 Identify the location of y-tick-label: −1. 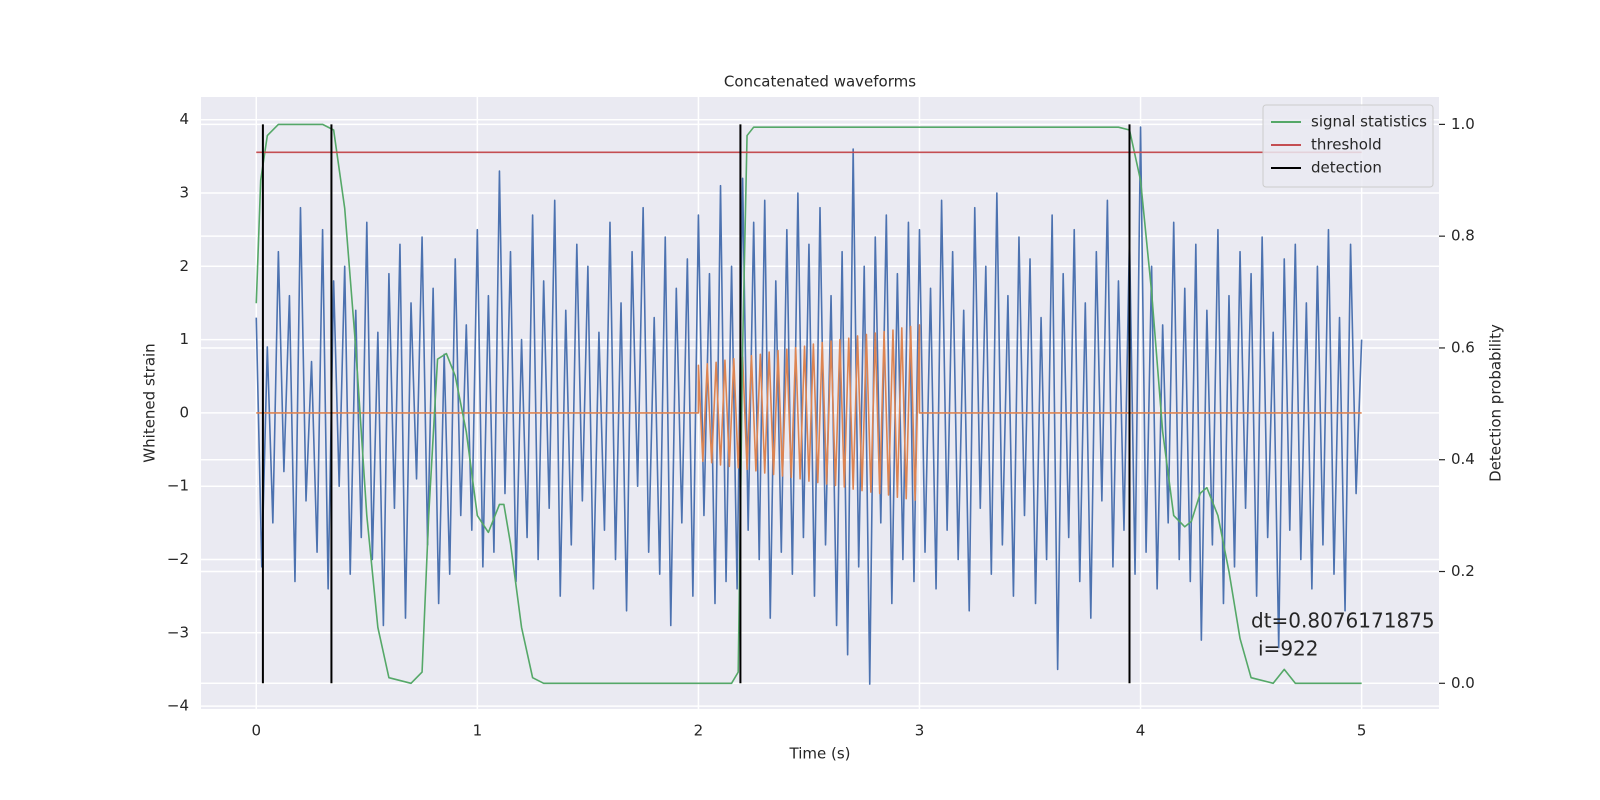
(178, 486).